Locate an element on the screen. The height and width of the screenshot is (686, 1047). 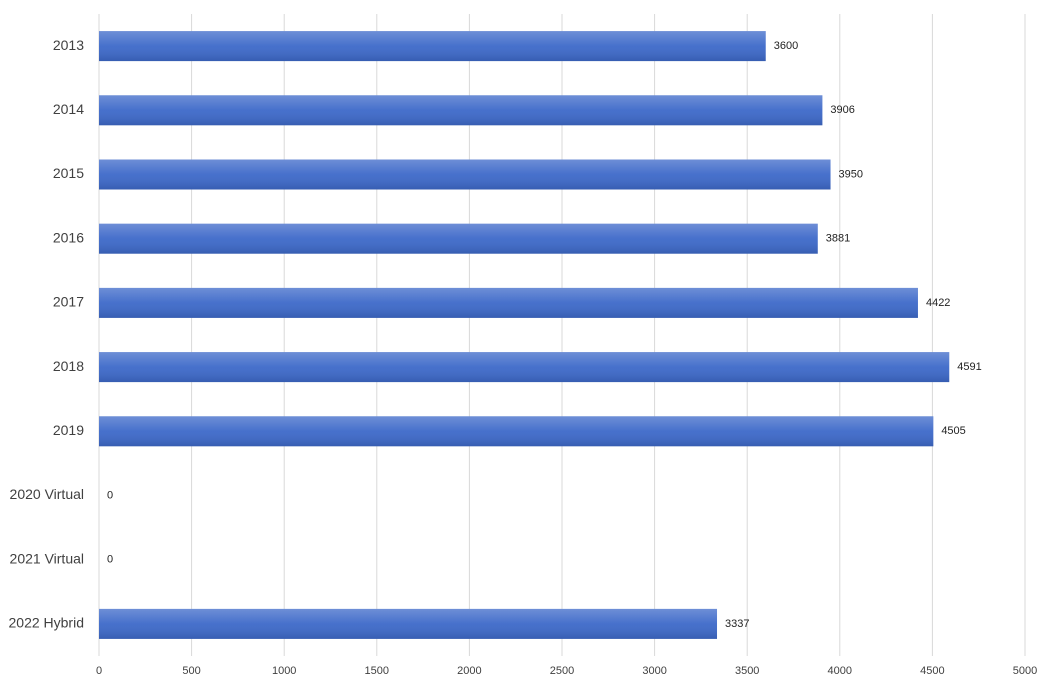
data-label: 3337 is located at coordinates (737, 624).